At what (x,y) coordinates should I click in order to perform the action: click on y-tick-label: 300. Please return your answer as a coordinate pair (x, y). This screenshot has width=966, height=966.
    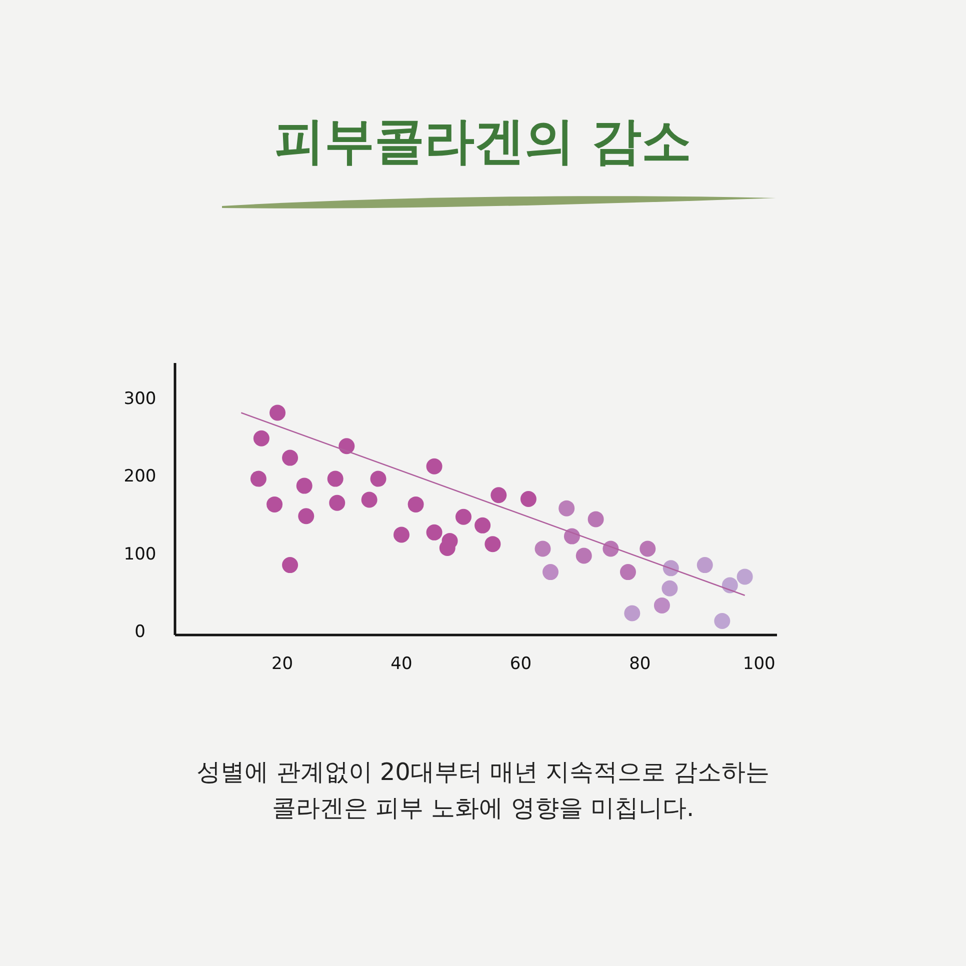
    Looking at the image, I should click on (140, 398).